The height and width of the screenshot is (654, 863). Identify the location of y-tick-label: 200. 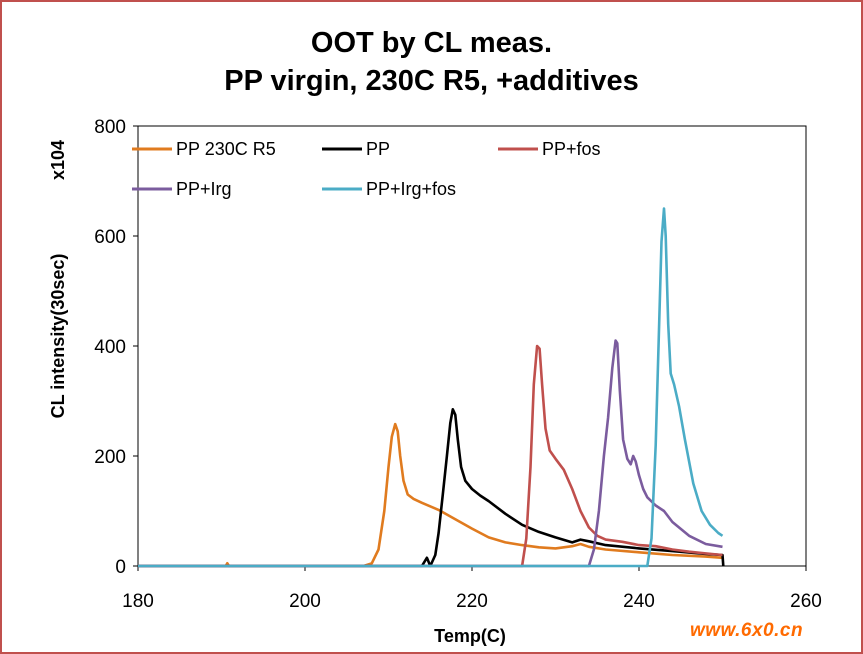
(110, 457).